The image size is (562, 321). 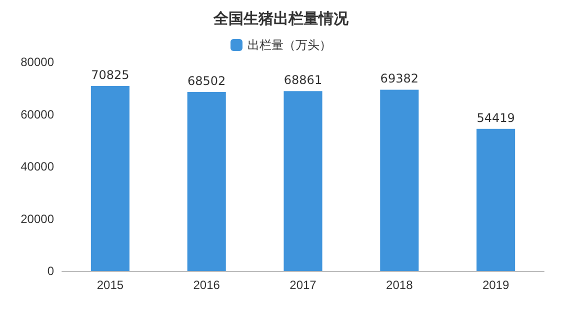 What do you see at coordinates (303, 285) in the screenshot?
I see `x-tick-label: 2017` at bounding box center [303, 285].